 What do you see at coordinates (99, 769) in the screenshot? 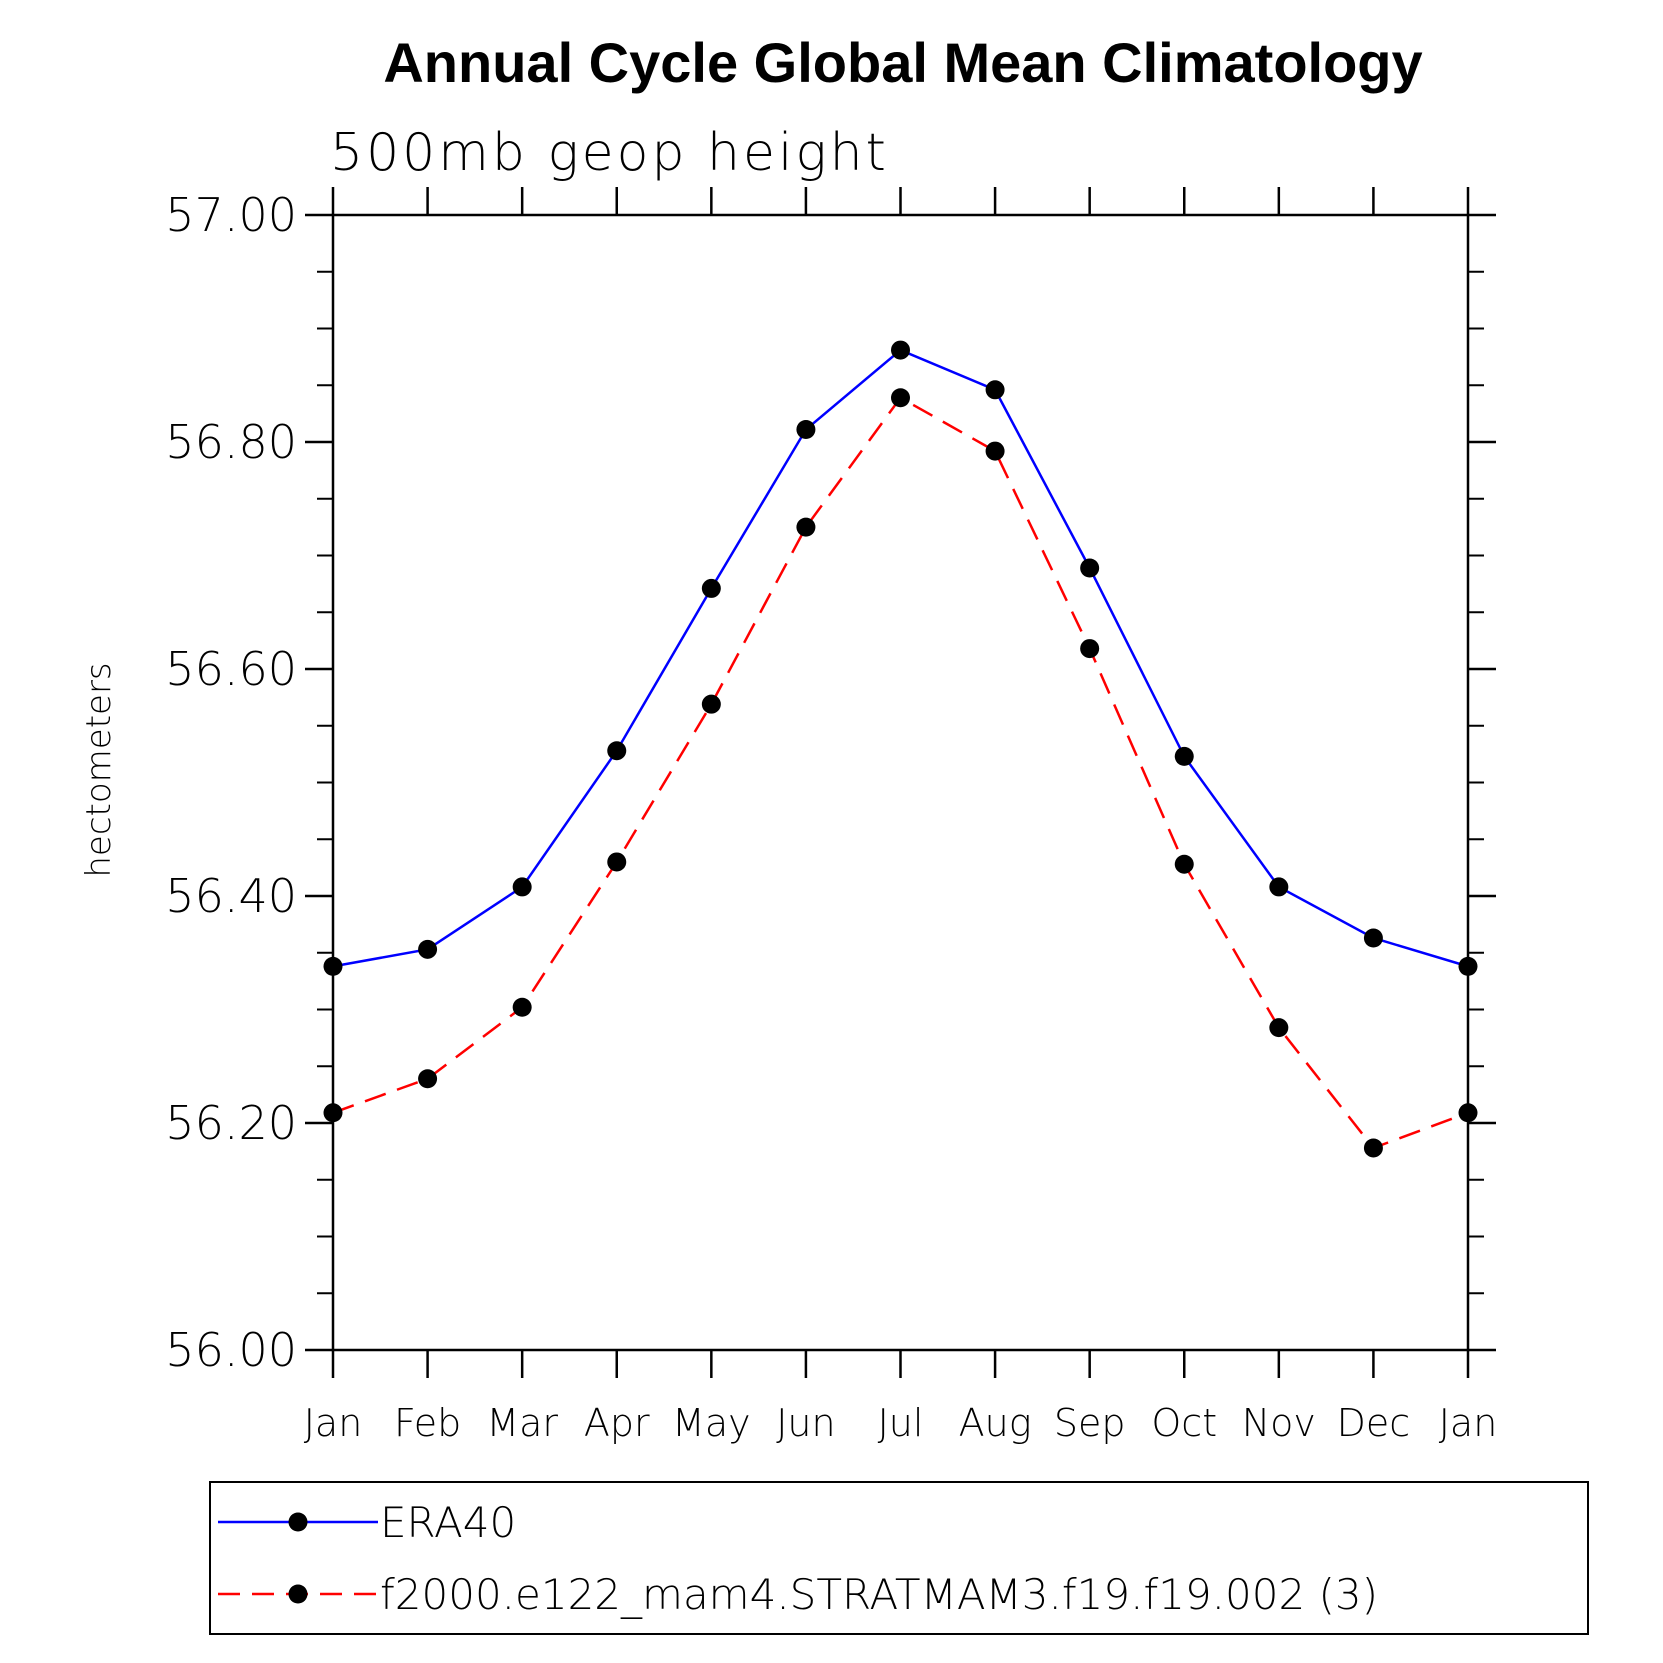
I see `y-axis-label: hectometers` at bounding box center [99, 769].